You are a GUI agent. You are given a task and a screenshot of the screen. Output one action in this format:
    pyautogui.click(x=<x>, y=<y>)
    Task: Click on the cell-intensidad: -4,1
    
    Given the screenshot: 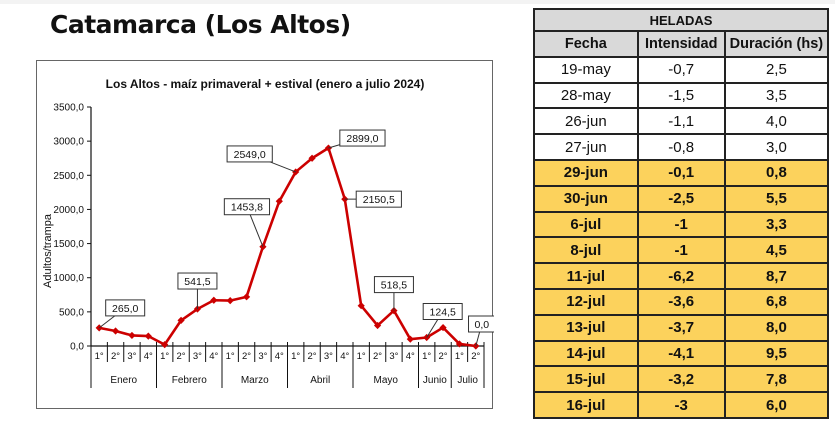 What is the action you would take?
    pyautogui.click(x=681, y=353)
    